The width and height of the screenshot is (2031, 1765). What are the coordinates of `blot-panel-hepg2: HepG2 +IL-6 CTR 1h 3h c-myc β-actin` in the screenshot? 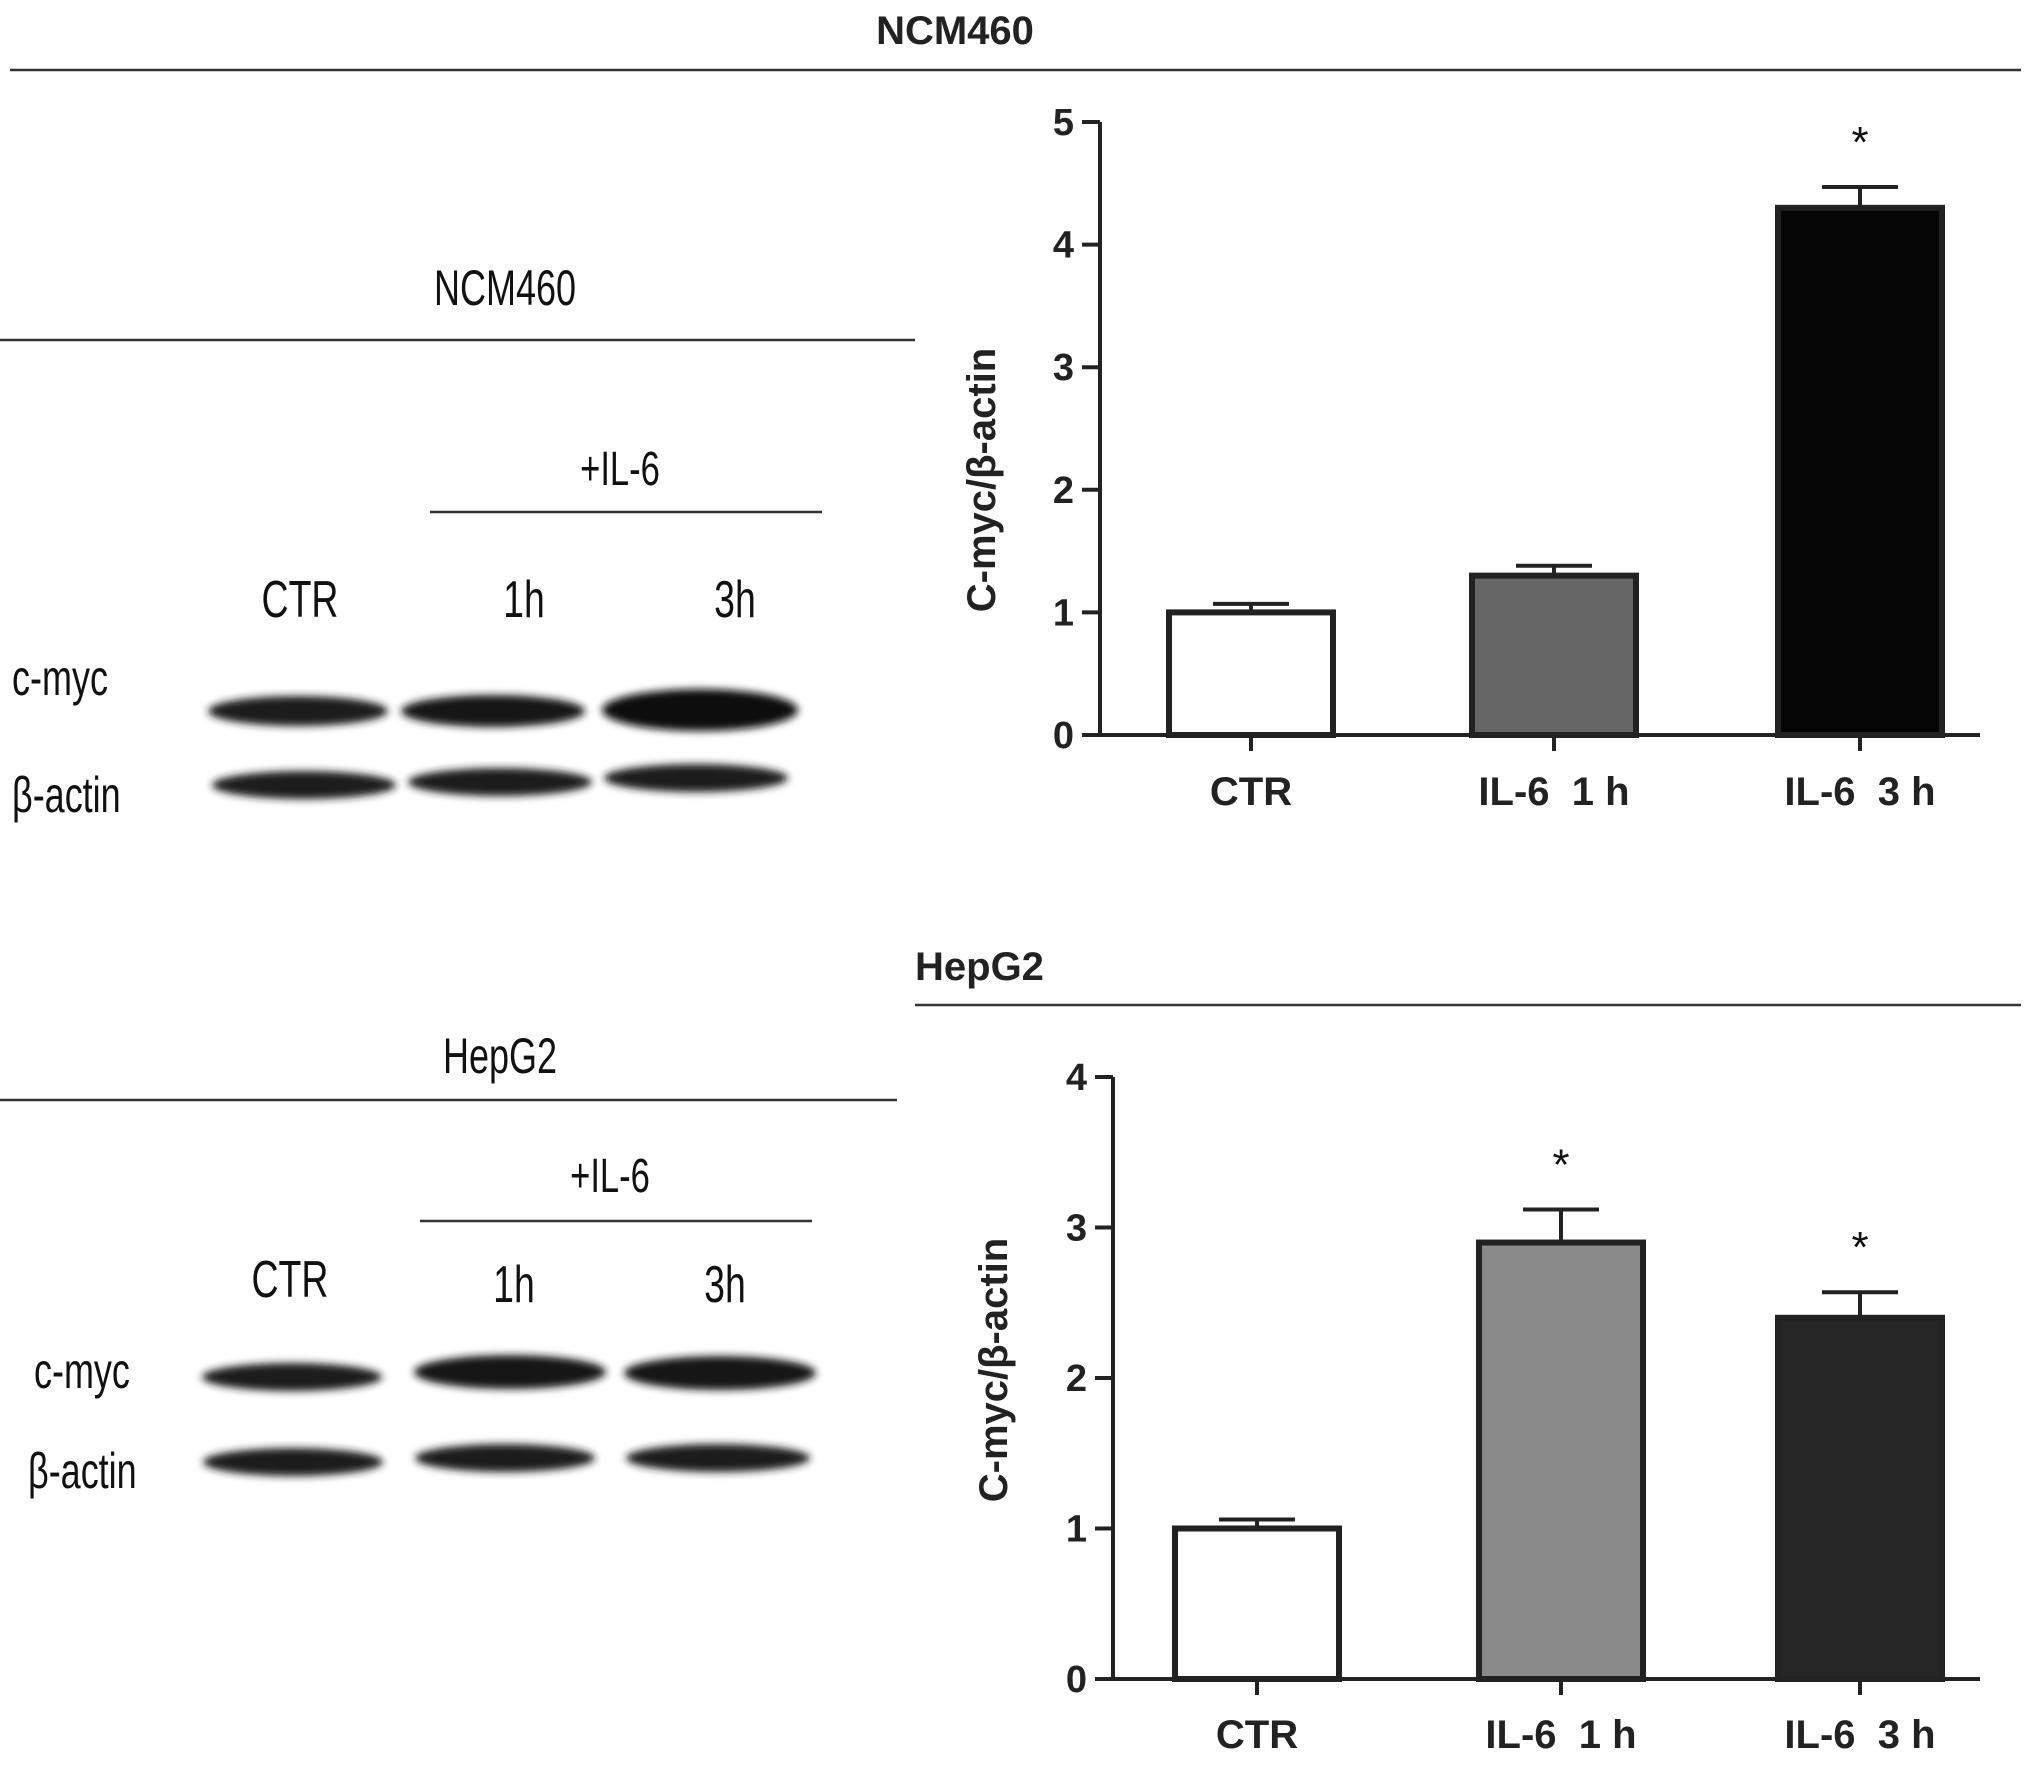 It's located at (448, 1264).